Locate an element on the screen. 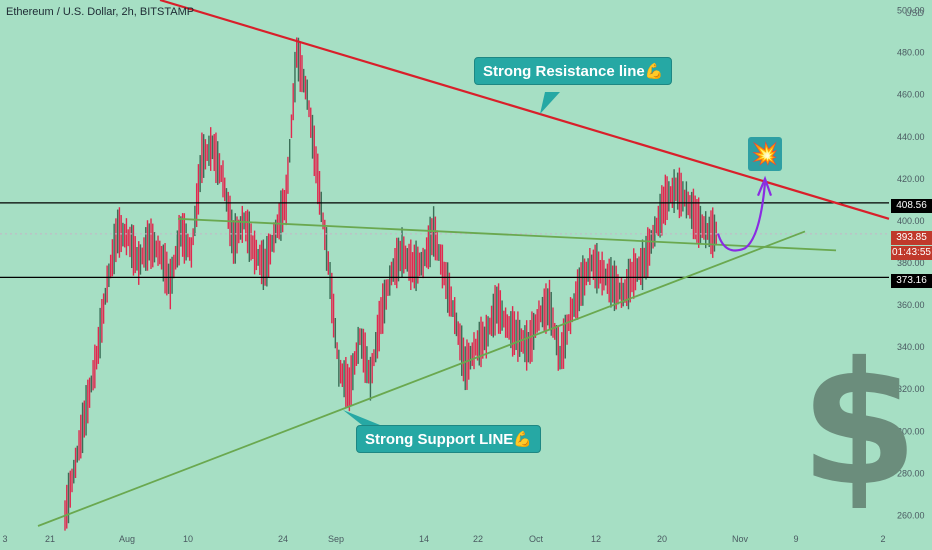 This screenshot has height=550, width=932. x-tick-label: 10 is located at coordinates (188, 539).